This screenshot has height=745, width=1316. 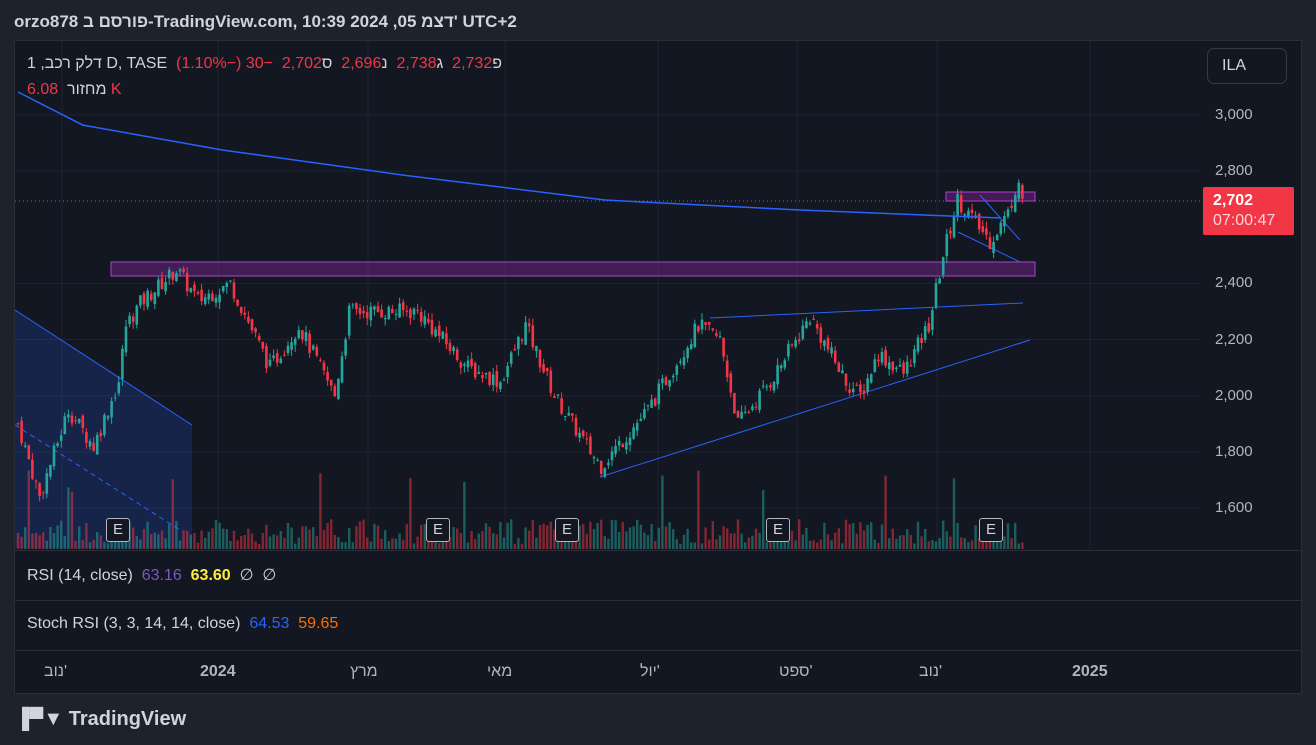 I want to click on symbol-name: 1 ,דלק רכב D, TASE, so click(x=97, y=63).